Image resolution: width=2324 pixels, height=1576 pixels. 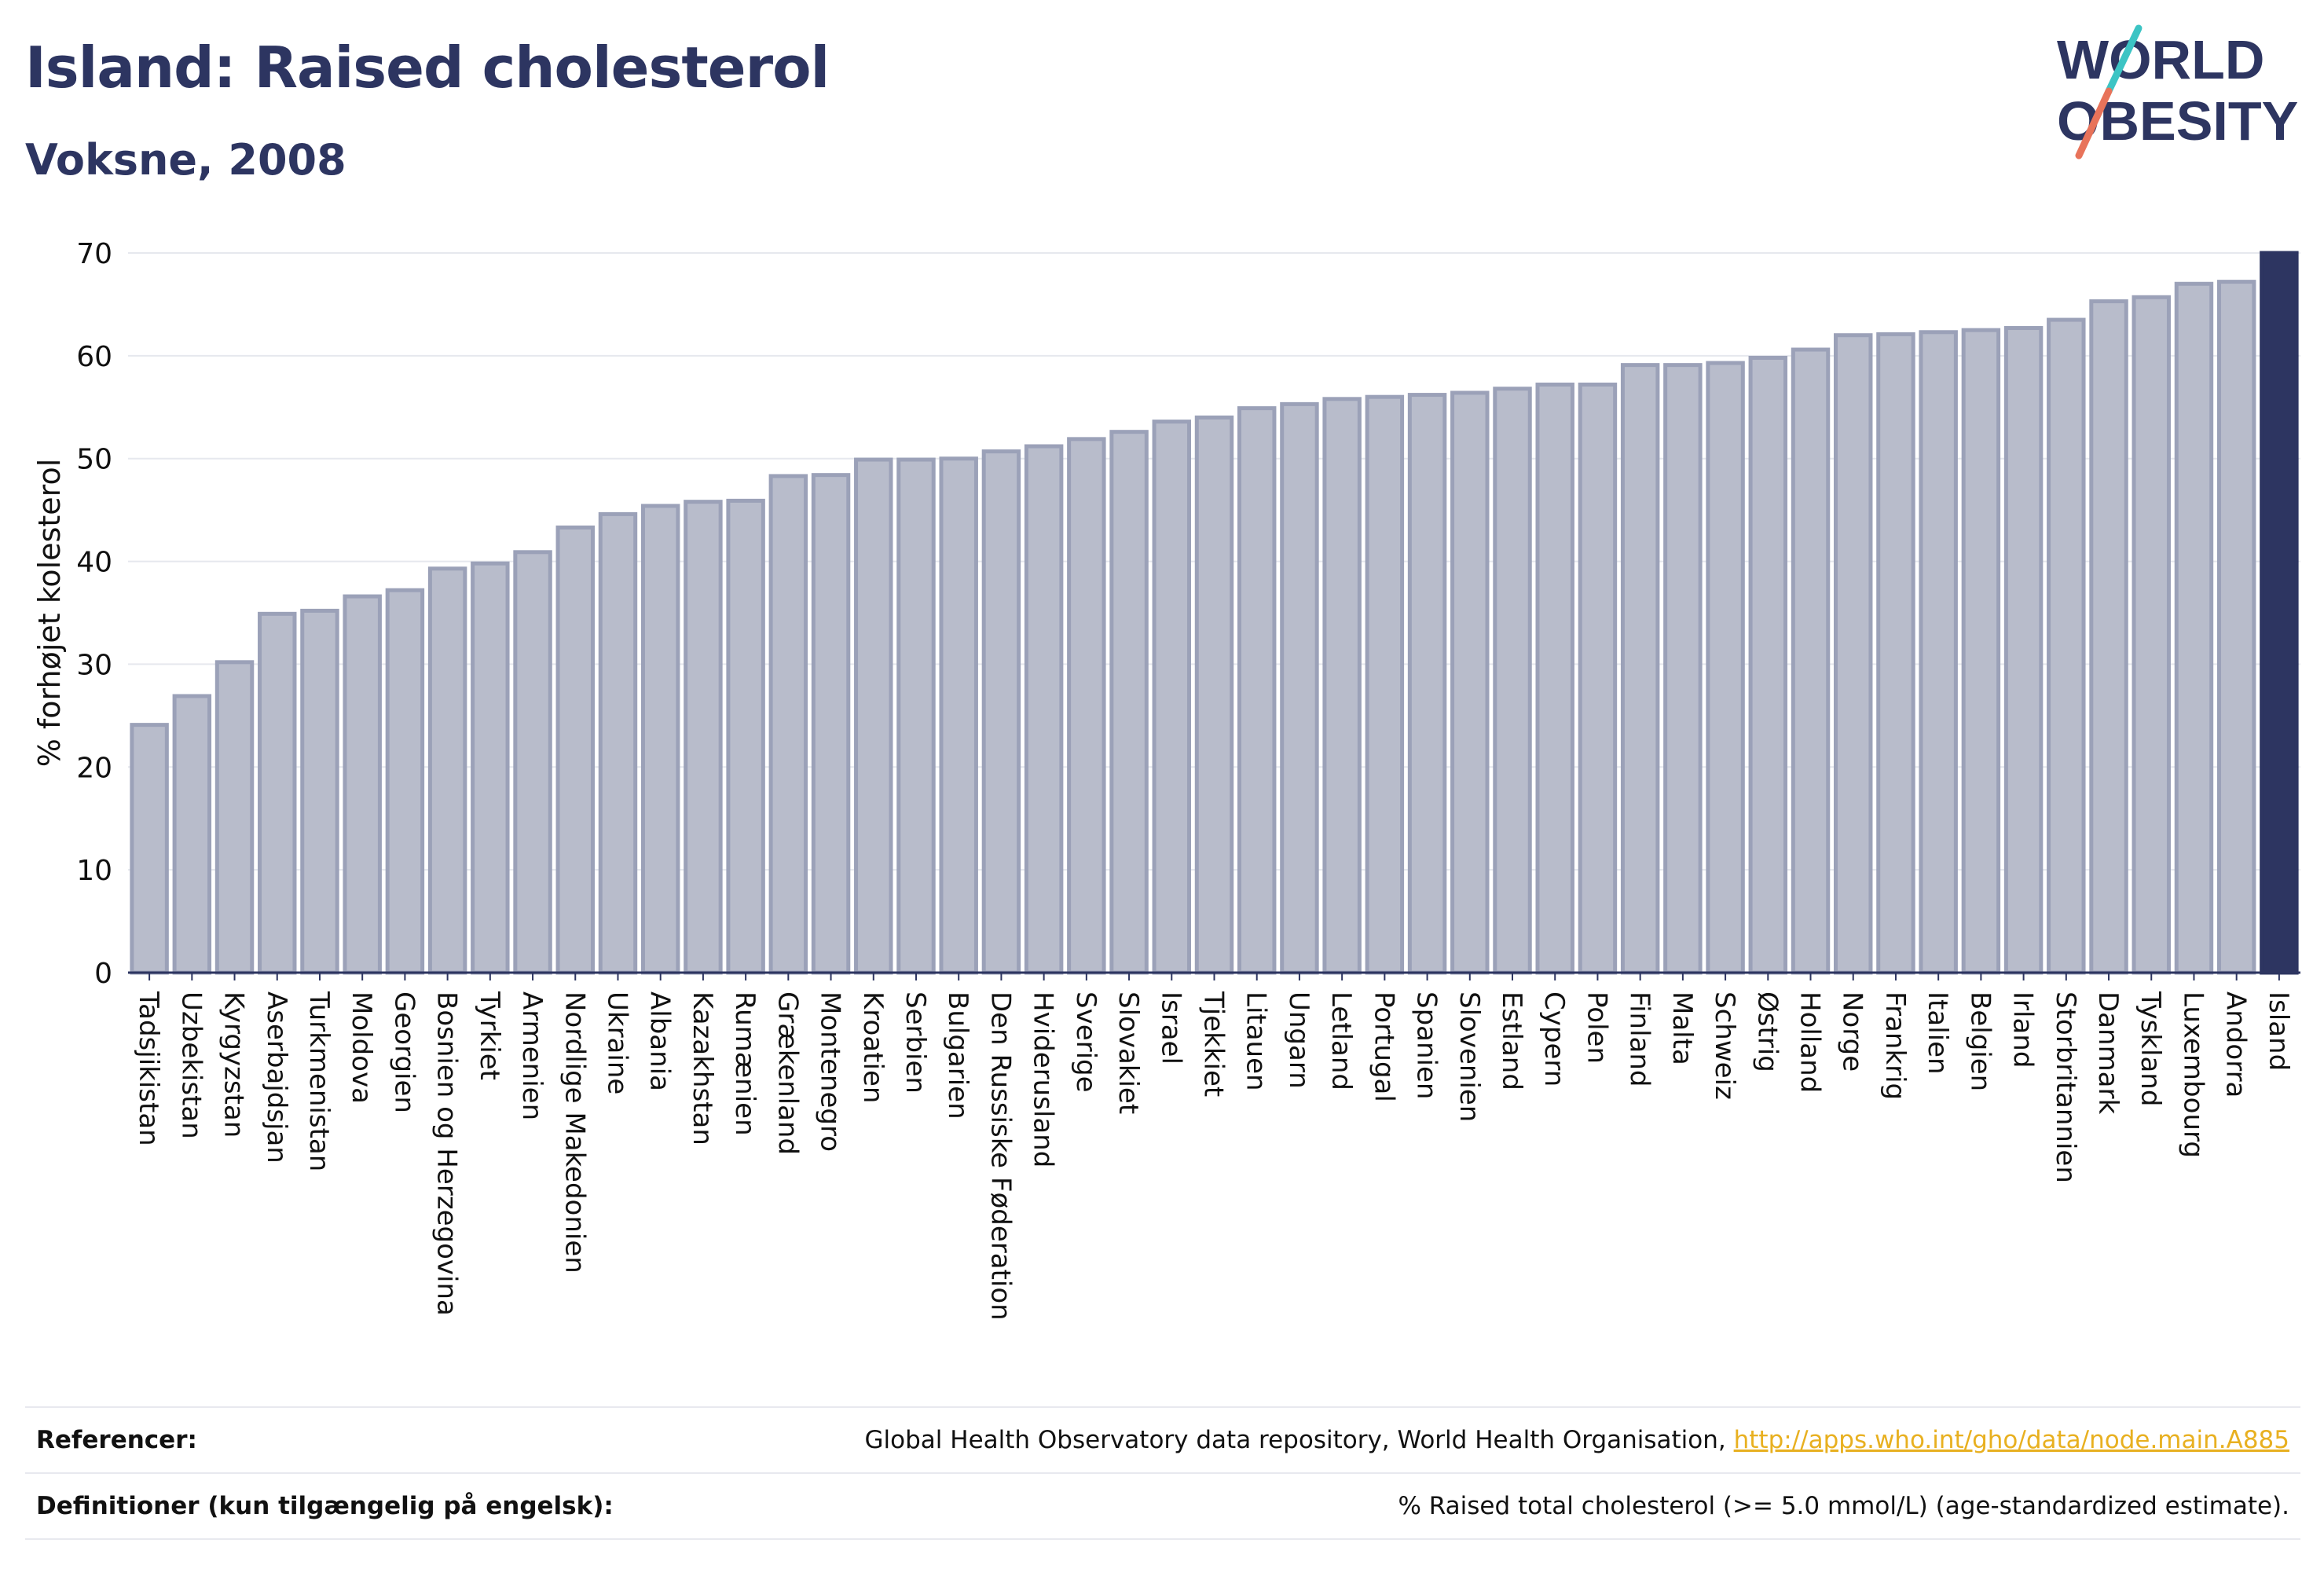 What do you see at coordinates (1256, 1041) in the screenshot?
I see `x-tick-label: Litauen` at bounding box center [1256, 1041].